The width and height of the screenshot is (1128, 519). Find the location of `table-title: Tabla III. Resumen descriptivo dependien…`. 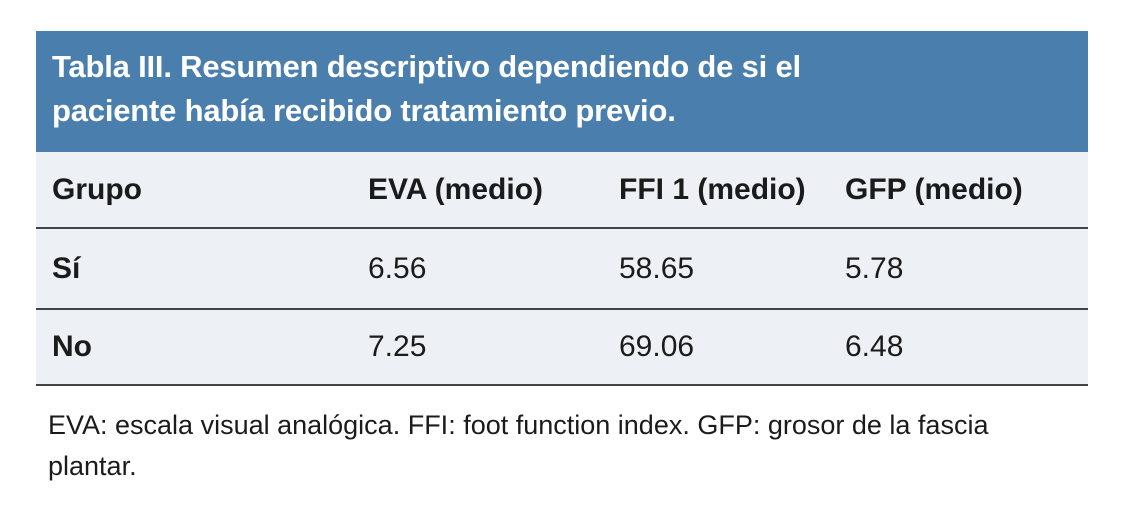

table-title: Tabla III. Resumen descriptivo dependien… is located at coordinates (426, 88).